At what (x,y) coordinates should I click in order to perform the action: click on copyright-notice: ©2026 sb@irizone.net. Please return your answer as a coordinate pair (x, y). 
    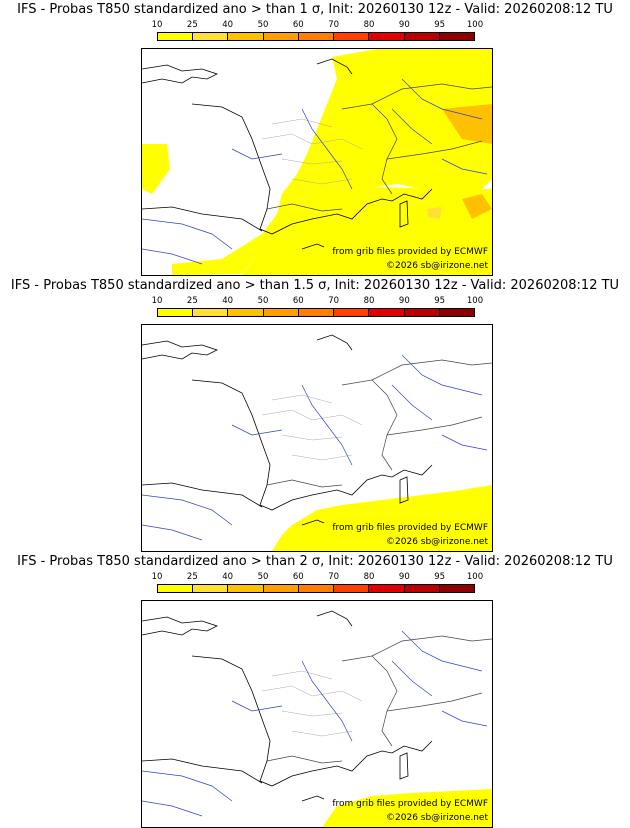
    Looking at the image, I should click on (437, 542).